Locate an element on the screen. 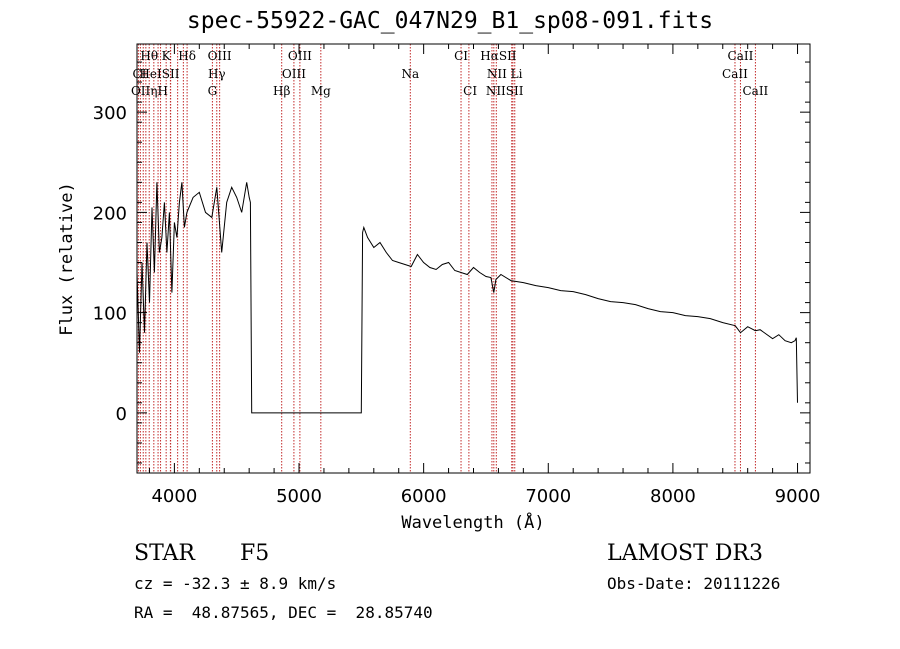 The width and height of the screenshot is (900, 649). spectral-line-label: Hθ is located at coordinates (149, 56).